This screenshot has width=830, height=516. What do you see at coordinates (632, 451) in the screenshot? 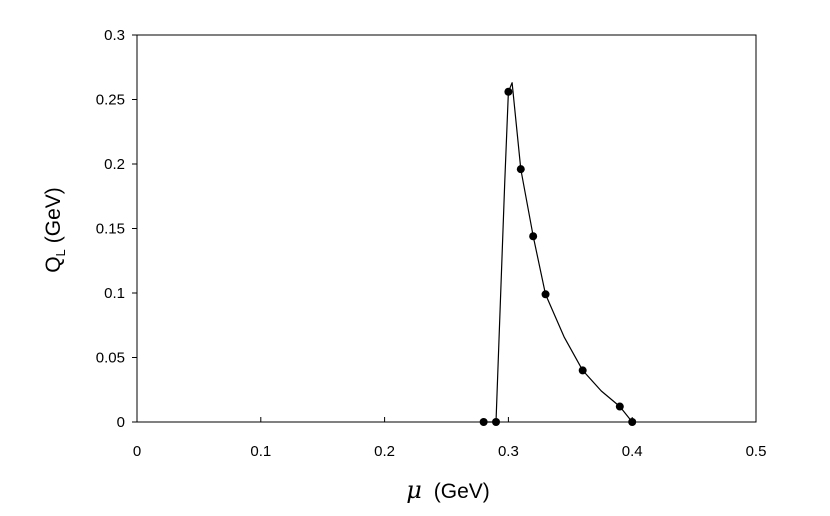
I see `x-tick-label: 0.4` at bounding box center [632, 451].